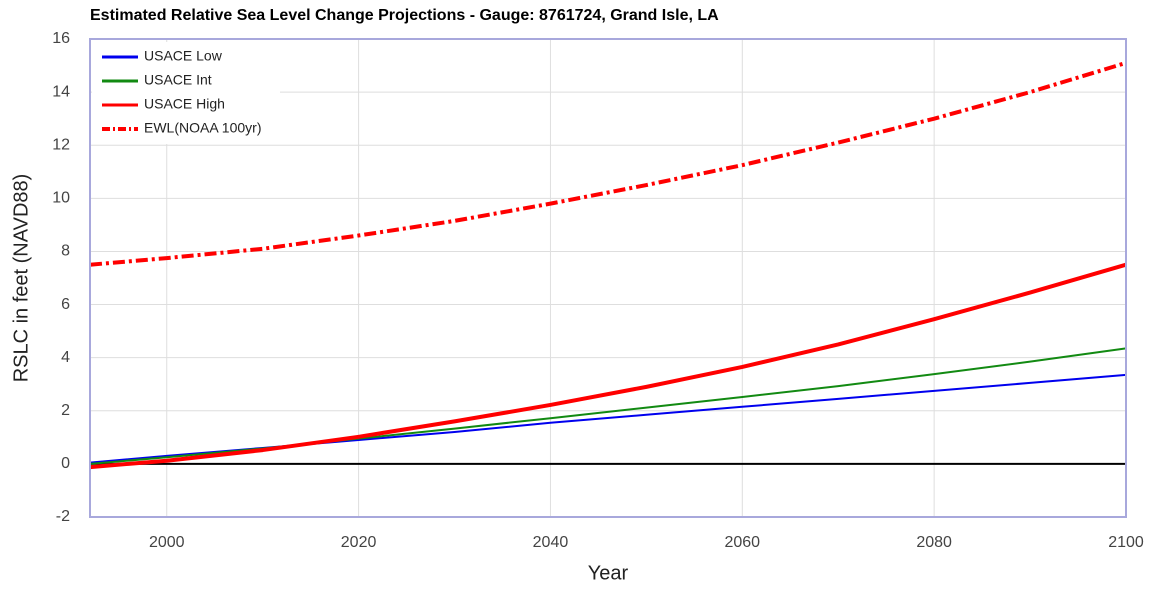 Image resolution: width=1151 pixels, height=592 pixels. Describe the element at coordinates (61, 91) in the screenshot. I see `y-tick-label: 14` at that location.